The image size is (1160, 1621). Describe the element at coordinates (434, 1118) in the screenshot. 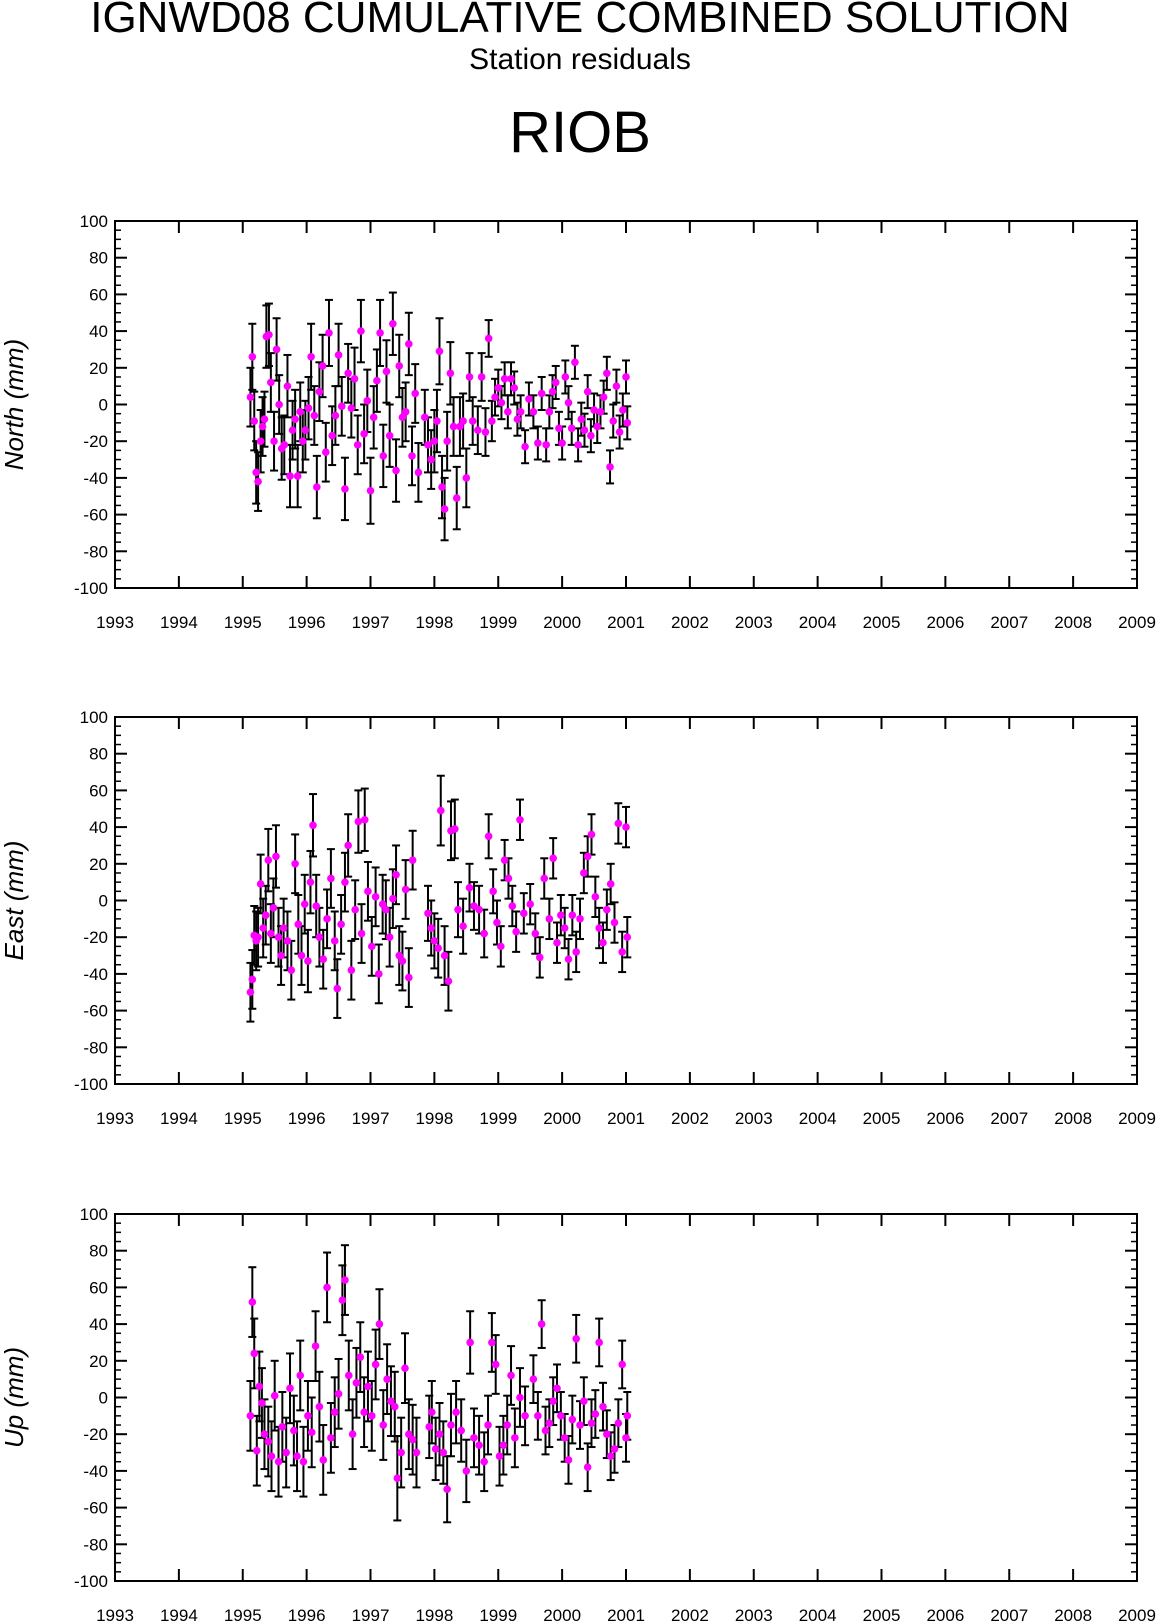

I see `x-tick-label: 1998` at that location.